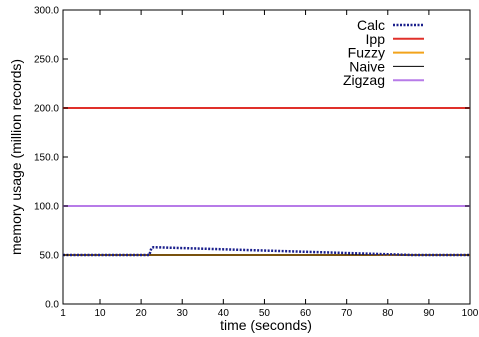 The image size is (479, 337). What do you see at coordinates (142, 313) in the screenshot?
I see `x-tick-label: 20` at bounding box center [142, 313].